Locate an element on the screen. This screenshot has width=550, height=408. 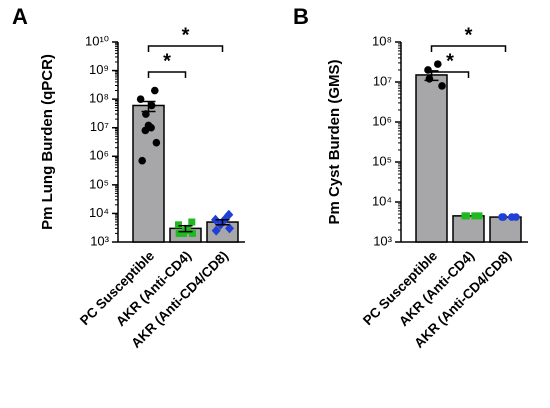
panel-letter: B is located at coordinates (301, 16).